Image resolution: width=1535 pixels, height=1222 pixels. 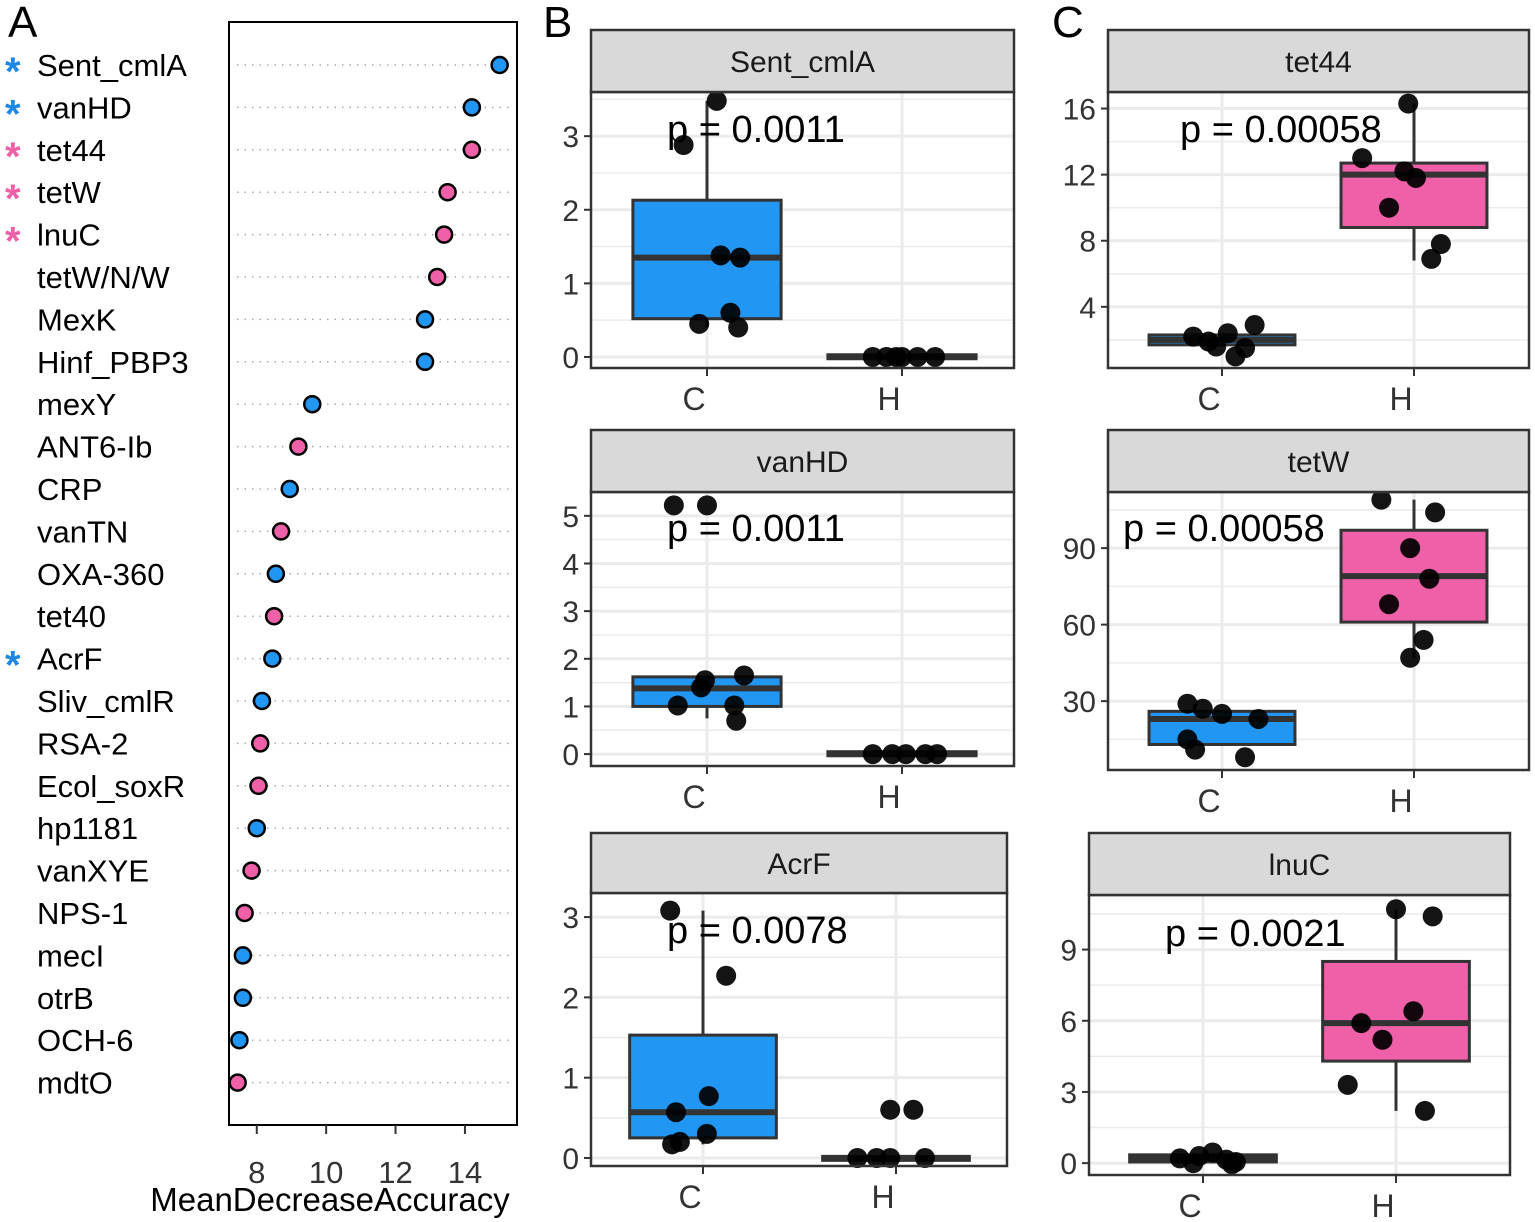 I want to click on panel-a-category-label: AcrF, so click(x=69, y=659).